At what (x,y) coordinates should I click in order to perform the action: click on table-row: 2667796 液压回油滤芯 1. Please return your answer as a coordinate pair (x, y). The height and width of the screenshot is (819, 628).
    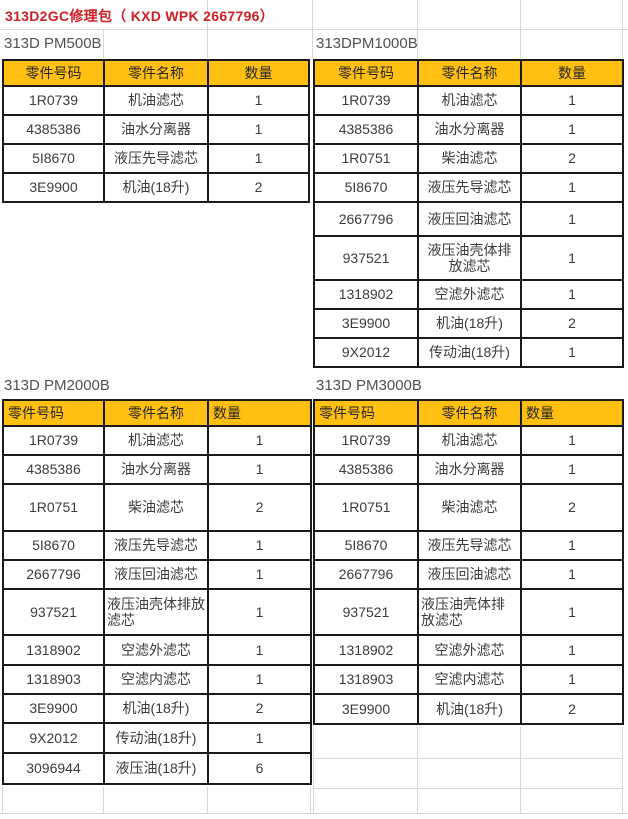
    Looking at the image, I should click on (157, 574).